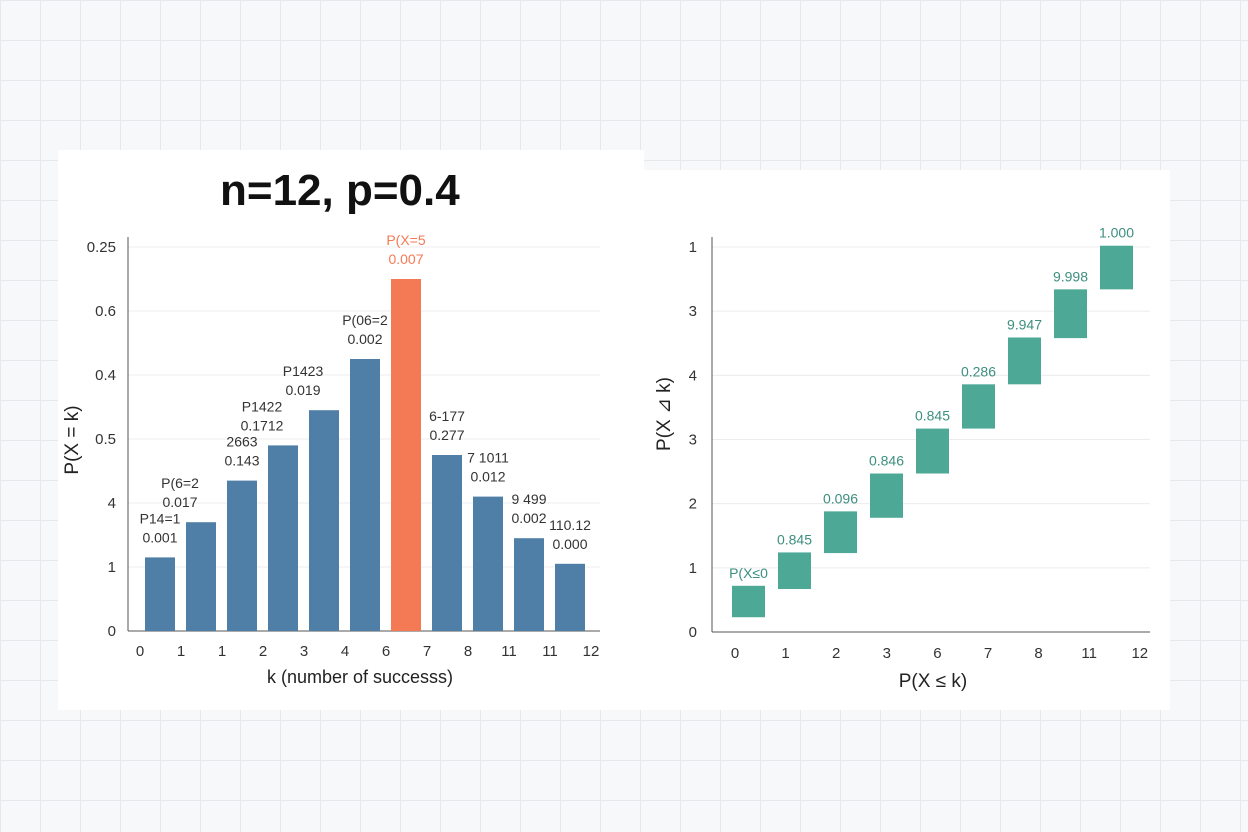 Image resolution: width=1248 pixels, height=832 pixels. Describe the element at coordinates (840, 498) in the screenshot. I see `cdf-step-label: 0.096` at that location.